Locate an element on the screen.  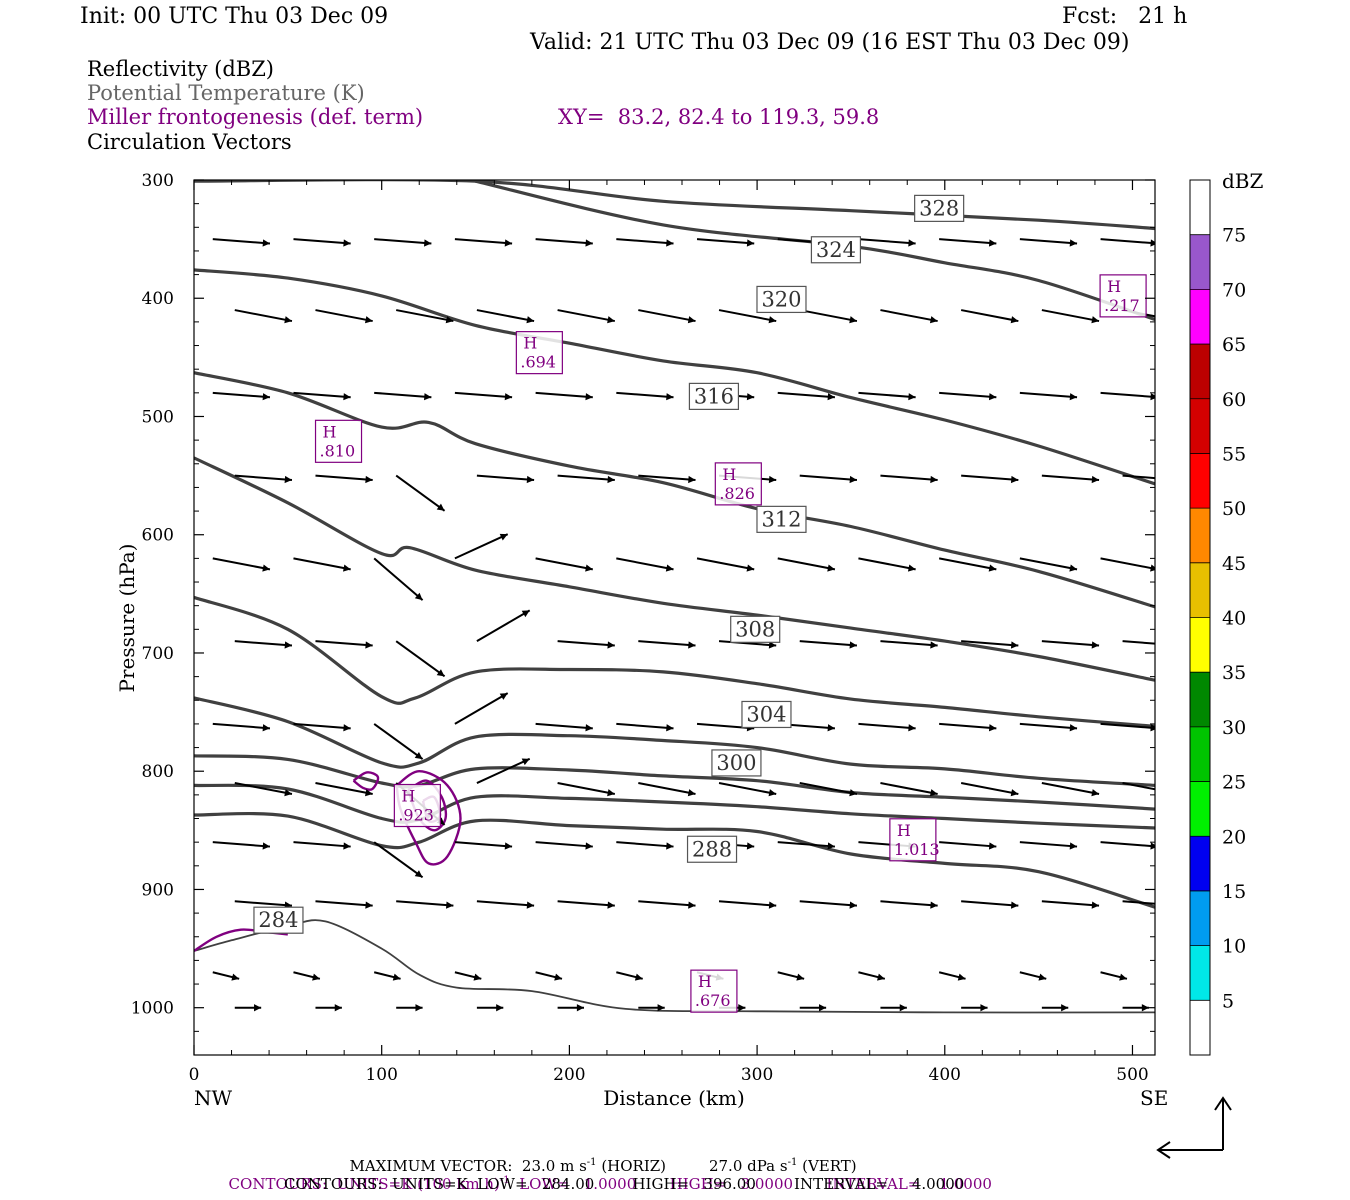
colorbar-label: 5 is located at coordinates (1228, 1001).